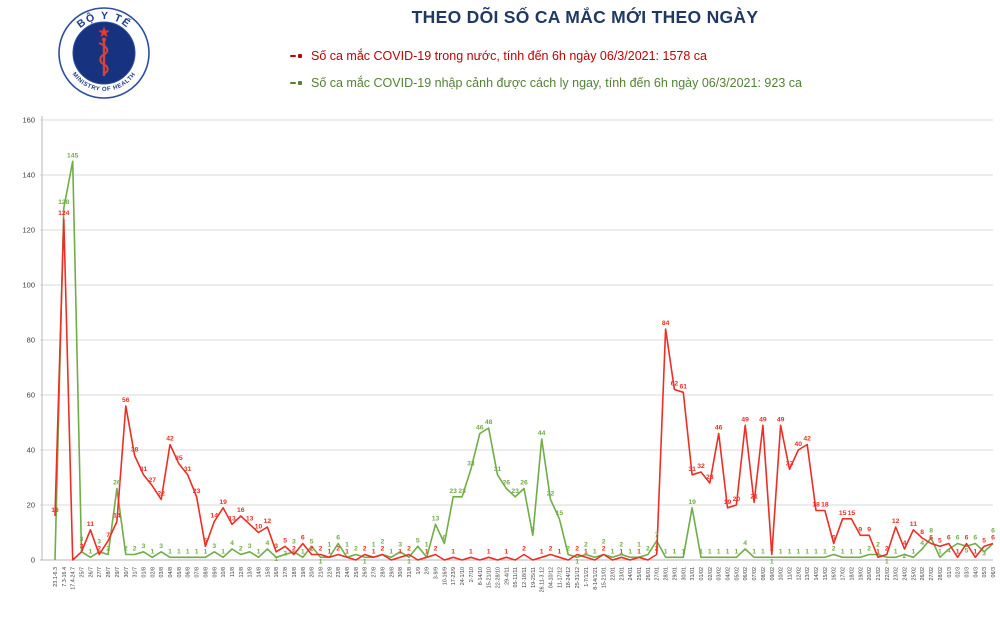 The height and width of the screenshot is (626, 1000). I want to click on svg-text: 22/01, so click(614, 574).